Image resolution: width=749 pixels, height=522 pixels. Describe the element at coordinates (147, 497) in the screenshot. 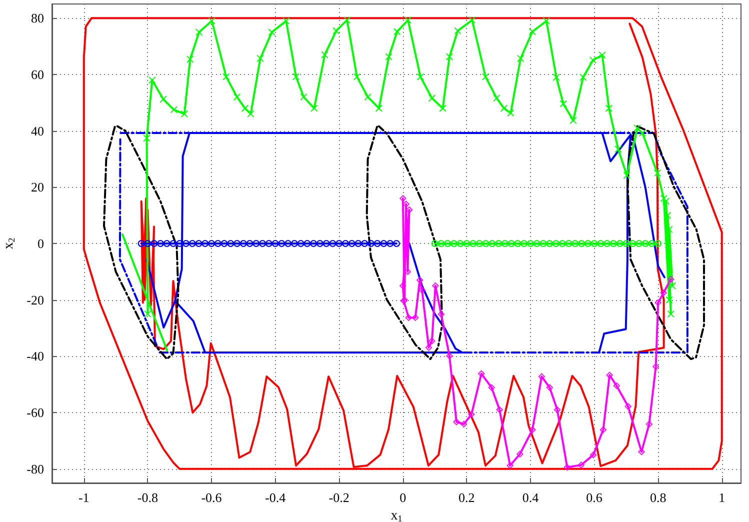

I see `x-tick-label: -0.8` at that location.